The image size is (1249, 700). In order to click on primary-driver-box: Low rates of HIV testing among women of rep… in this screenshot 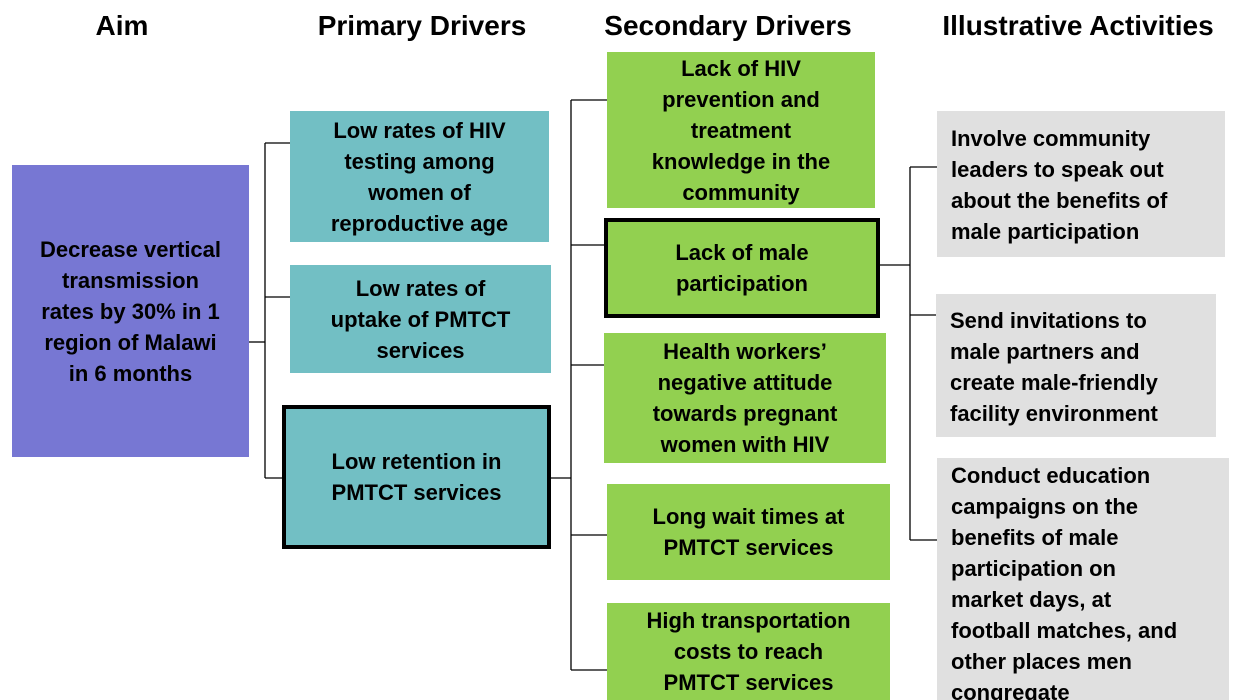, I will do `click(419, 176)`.